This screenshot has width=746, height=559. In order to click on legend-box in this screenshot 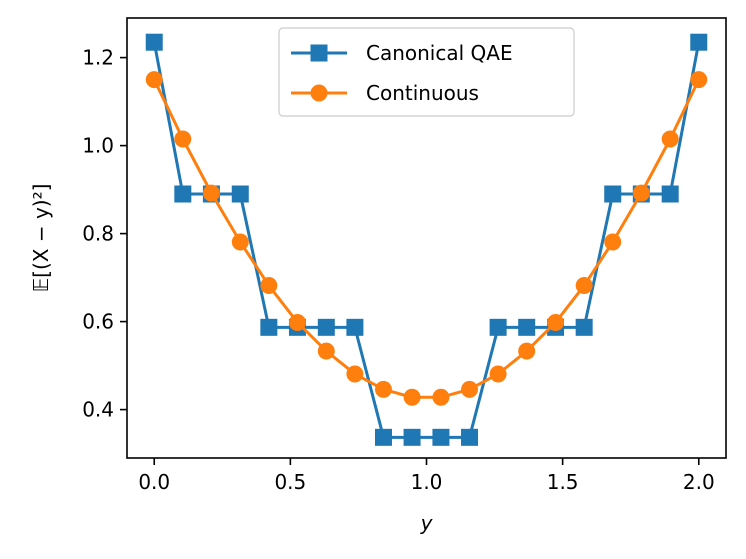, I will do `click(426, 72)`.